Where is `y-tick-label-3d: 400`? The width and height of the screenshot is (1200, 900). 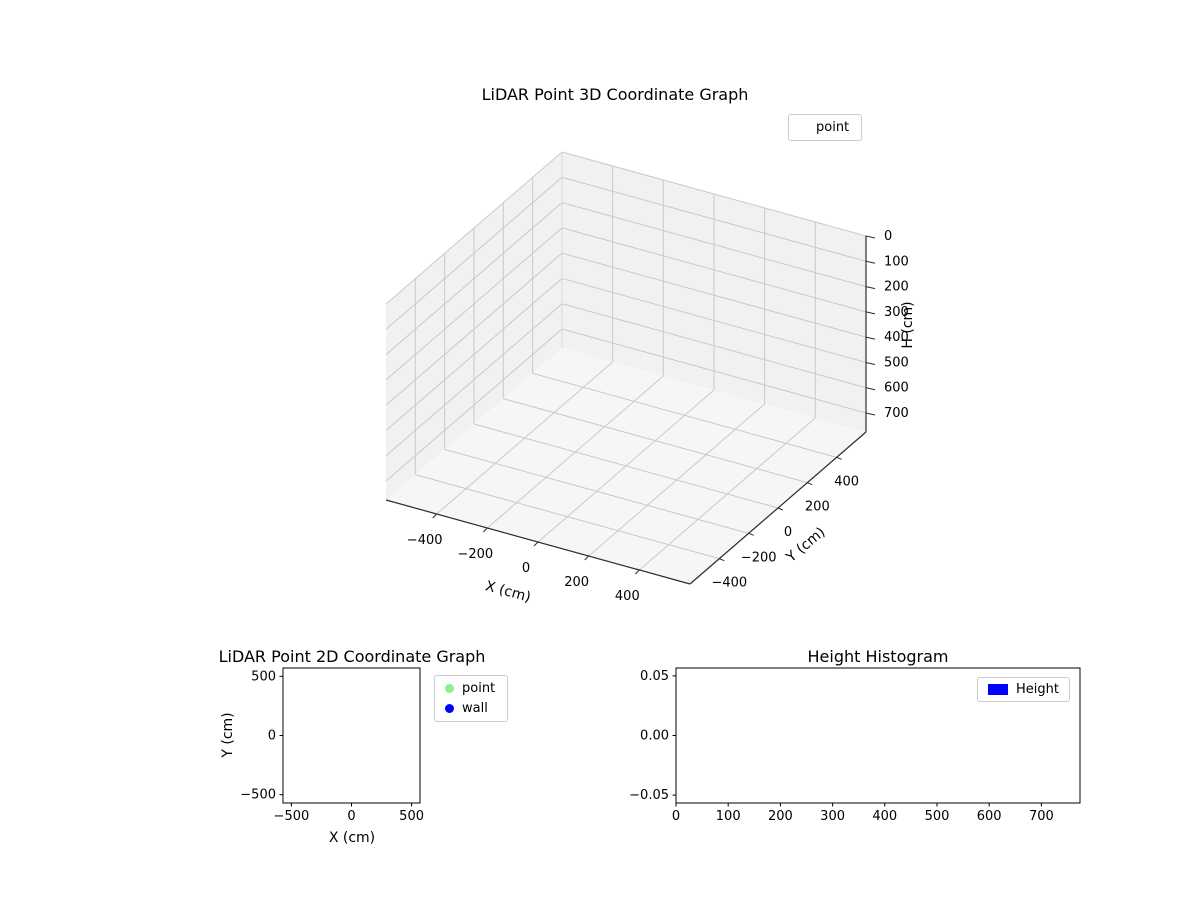
y-tick-label-3d: 400 is located at coordinates (846, 481).